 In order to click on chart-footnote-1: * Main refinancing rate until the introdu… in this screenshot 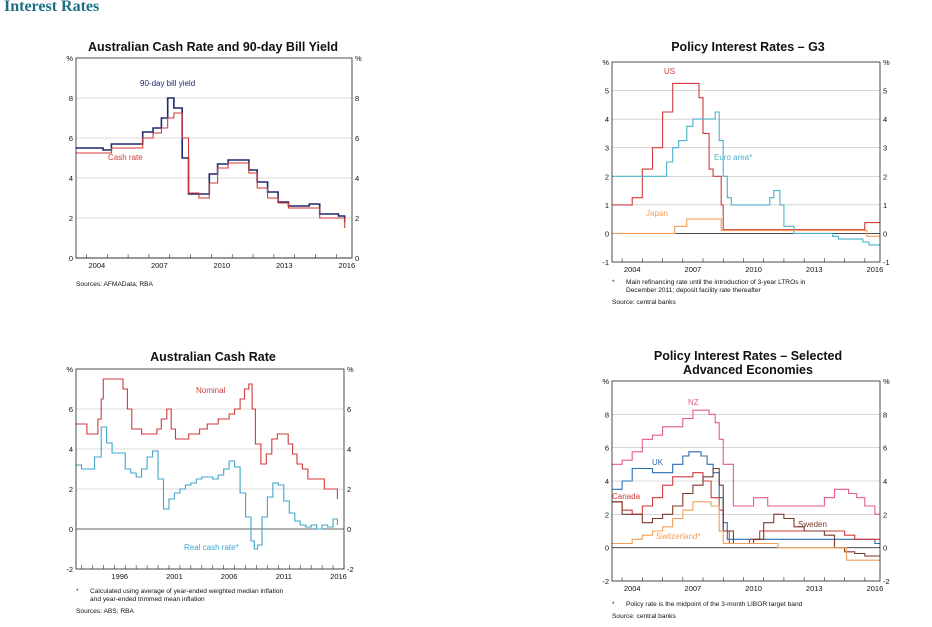, I will do `click(708, 283)`.